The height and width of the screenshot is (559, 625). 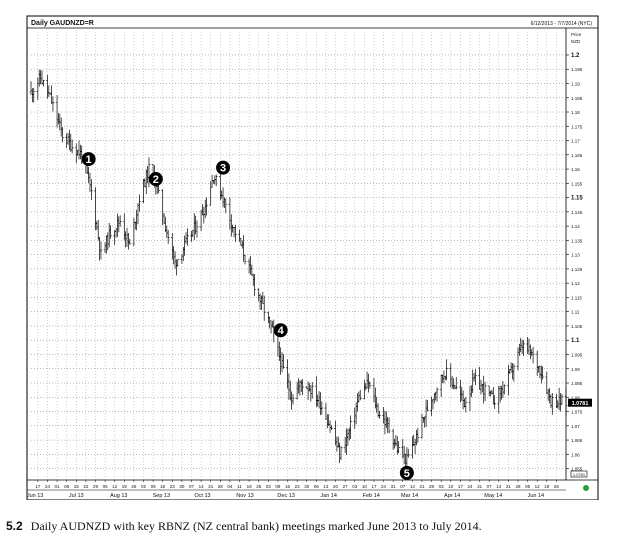 What do you see at coordinates (577, 212) in the screenshot?
I see `y-tick-label: 1.145` at bounding box center [577, 212].